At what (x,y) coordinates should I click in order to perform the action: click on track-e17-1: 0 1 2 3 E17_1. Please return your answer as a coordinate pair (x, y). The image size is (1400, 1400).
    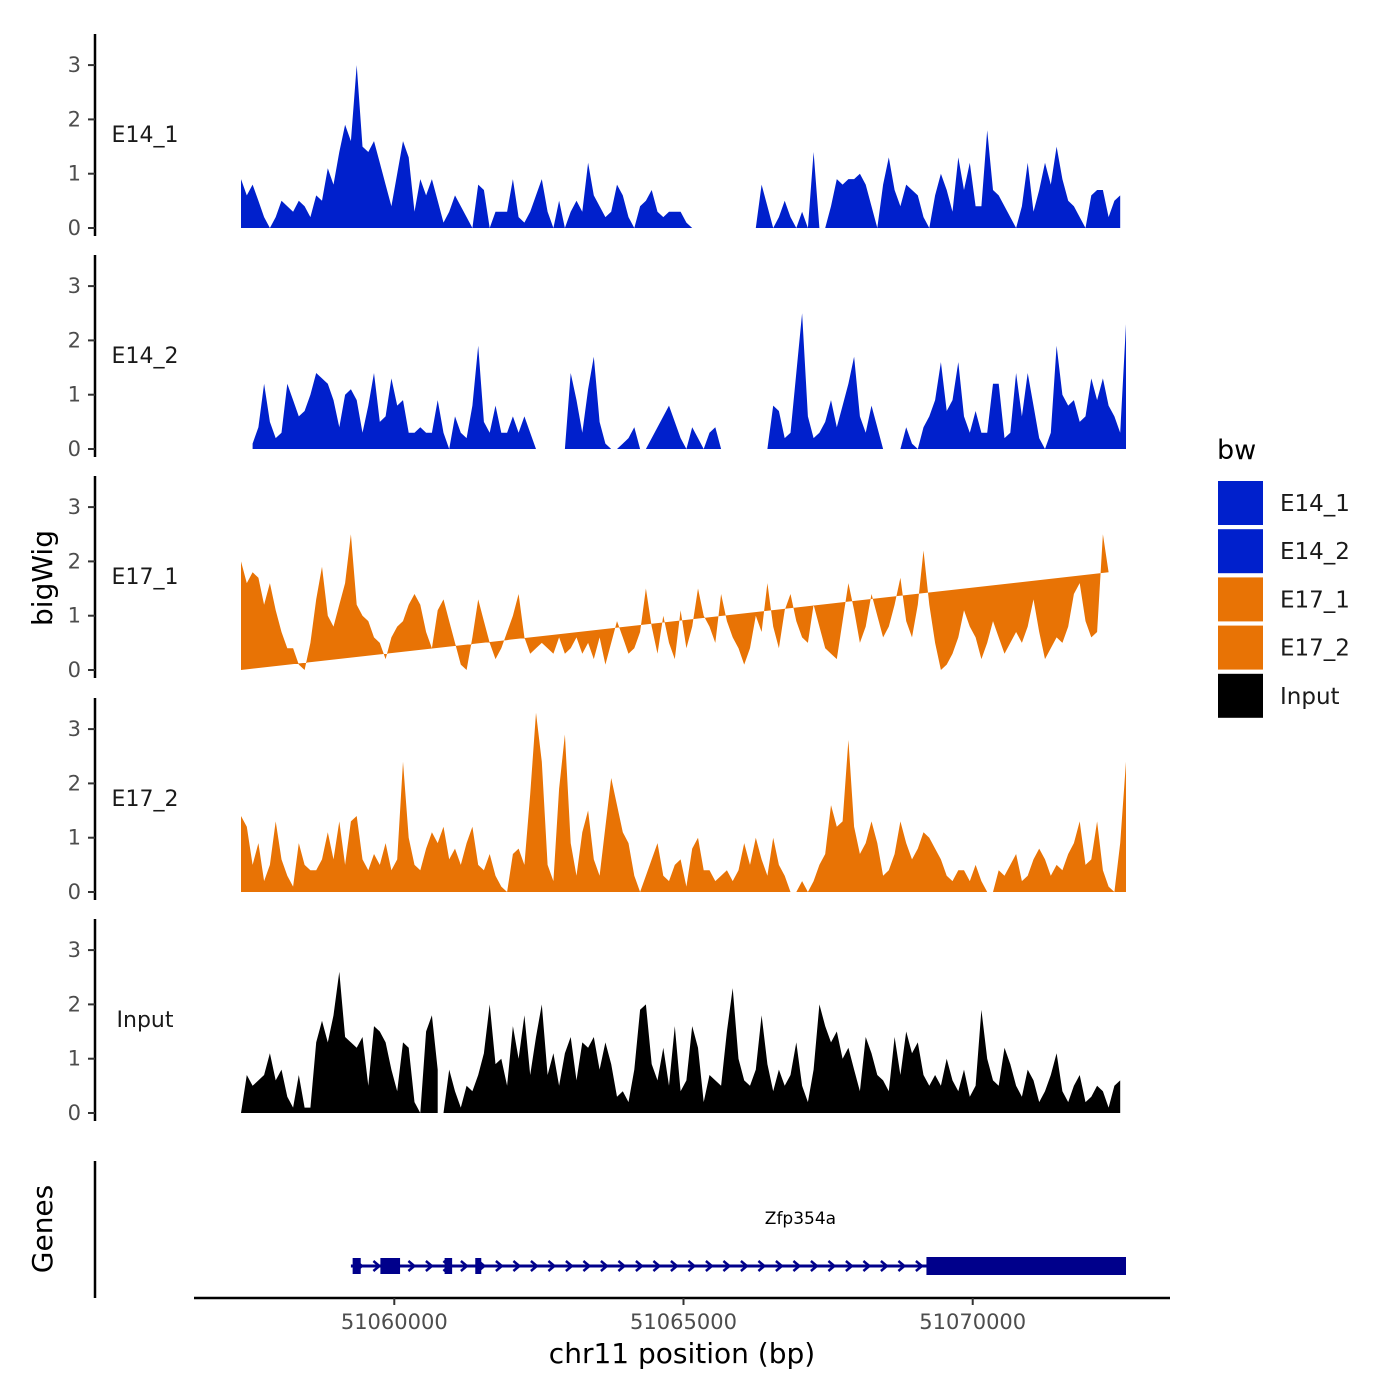
    Looking at the image, I should click on (588, 578).